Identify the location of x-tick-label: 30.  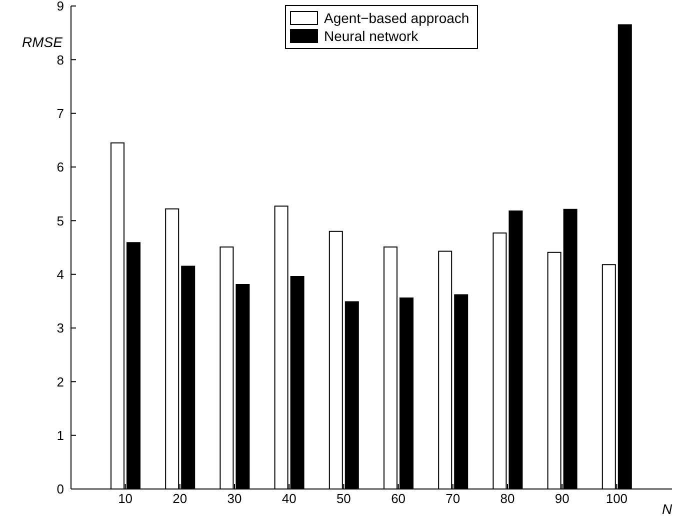
(234, 498).